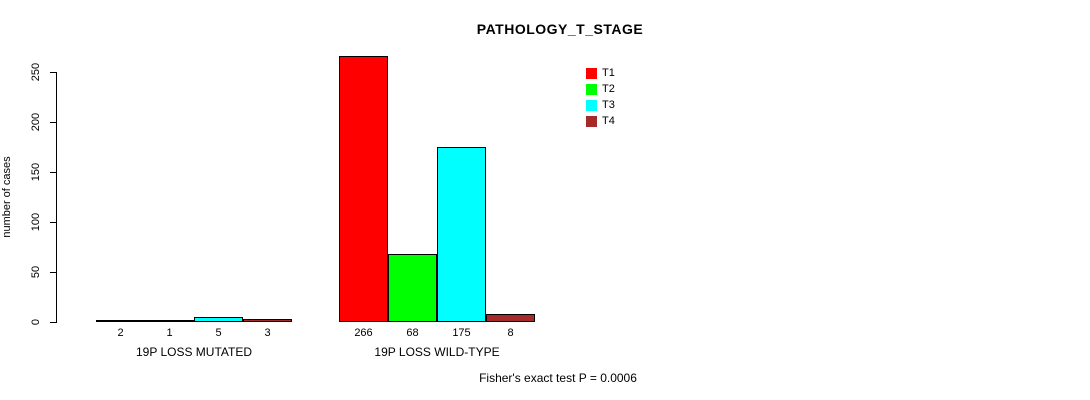 The width and height of the screenshot is (1090, 400). Describe the element at coordinates (412, 333) in the screenshot. I see `bar-value-label: 68` at that location.